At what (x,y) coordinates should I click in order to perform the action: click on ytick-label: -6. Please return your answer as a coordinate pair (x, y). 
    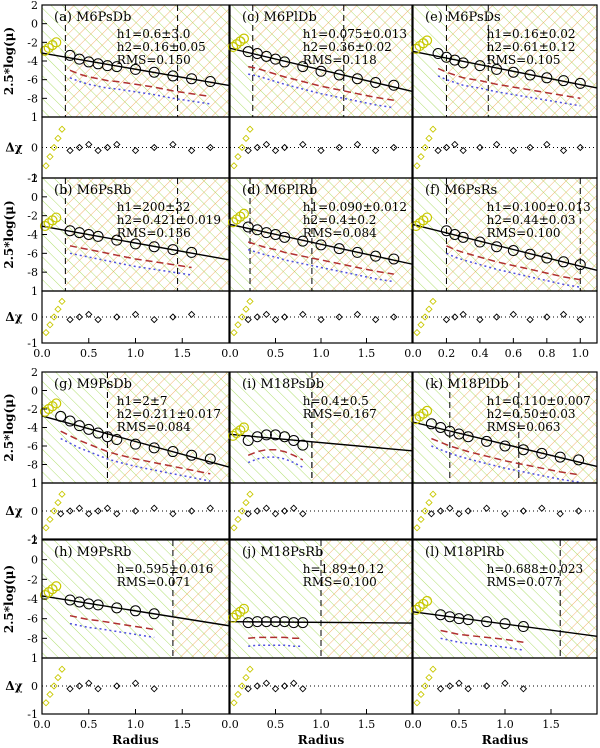
    Looking at the image, I should click on (32, 446).